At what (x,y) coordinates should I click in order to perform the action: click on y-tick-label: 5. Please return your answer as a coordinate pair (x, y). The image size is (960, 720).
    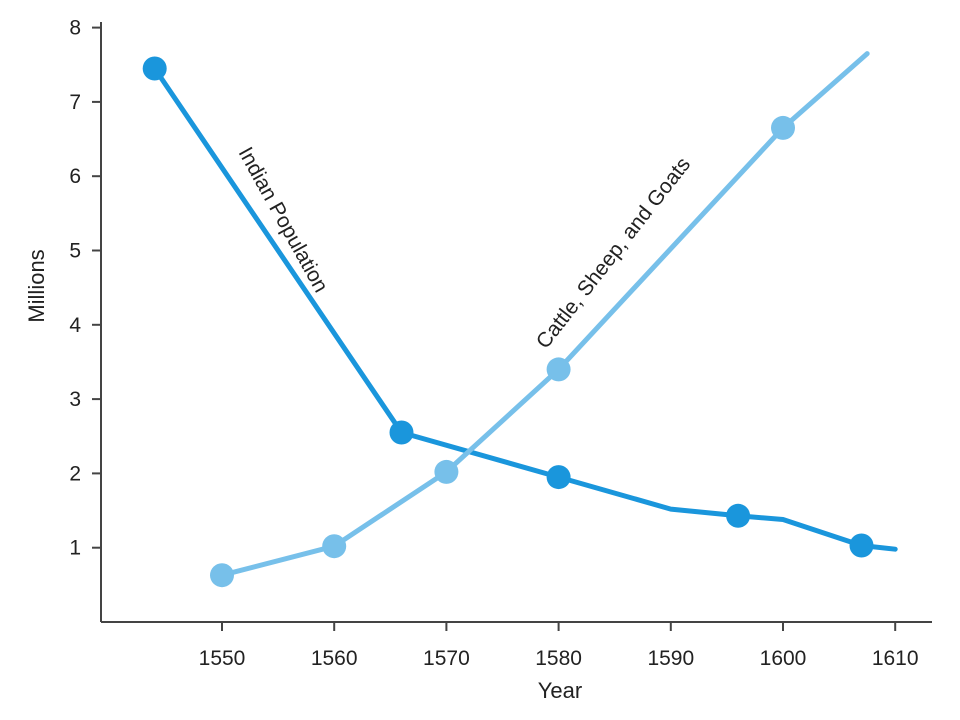
    Looking at the image, I should click on (75, 251).